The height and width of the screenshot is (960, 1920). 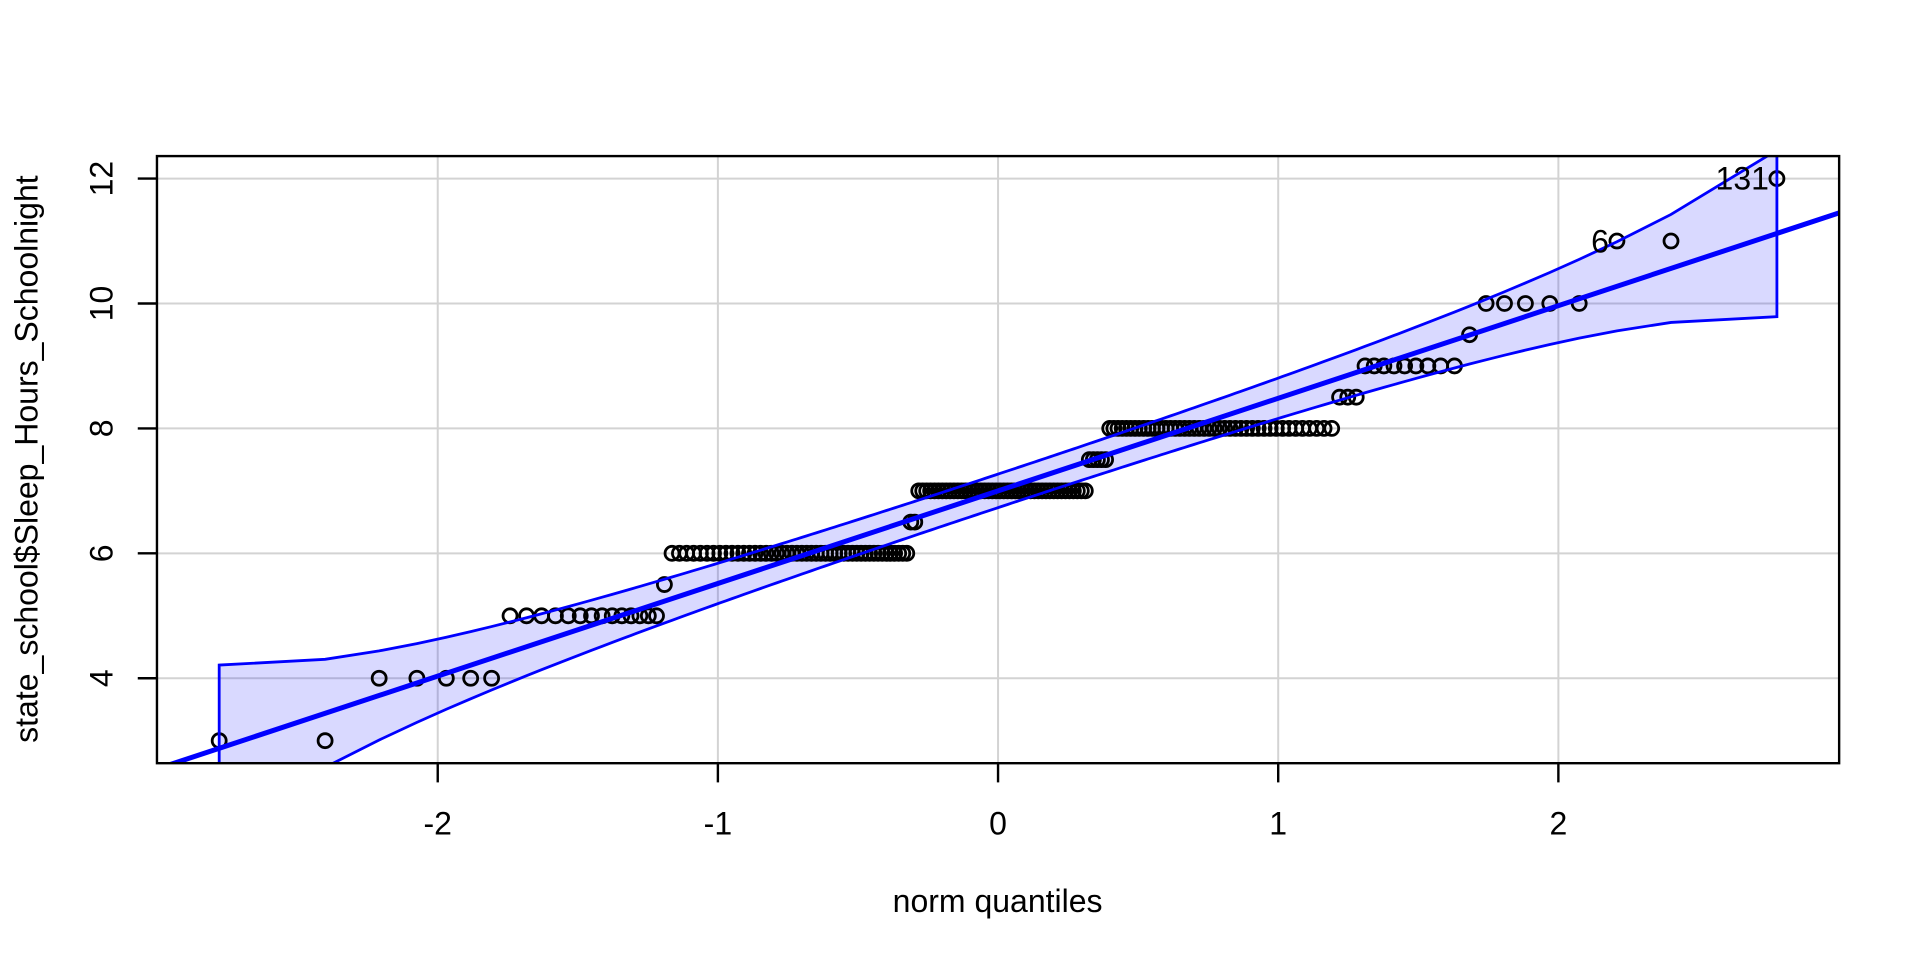 What do you see at coordinates (718, 824) in the screenshot?
I see `svg-text: -1` at bounding box center [718, 824].